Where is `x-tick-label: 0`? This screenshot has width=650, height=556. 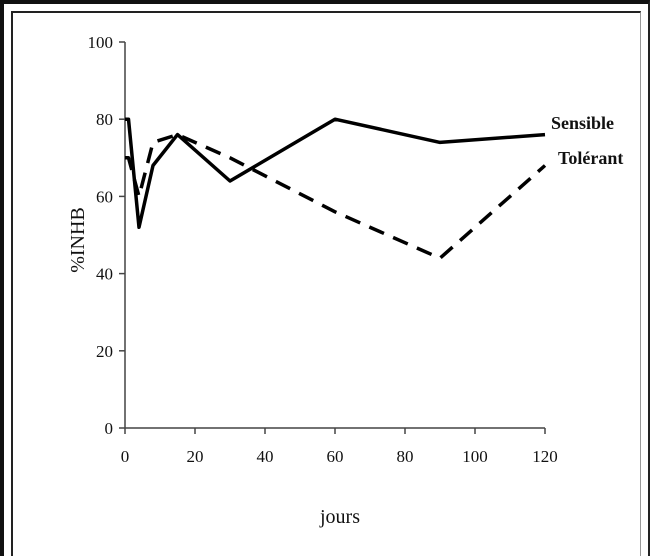 x-tick-label: 0 is located at coordinates (125, 456).